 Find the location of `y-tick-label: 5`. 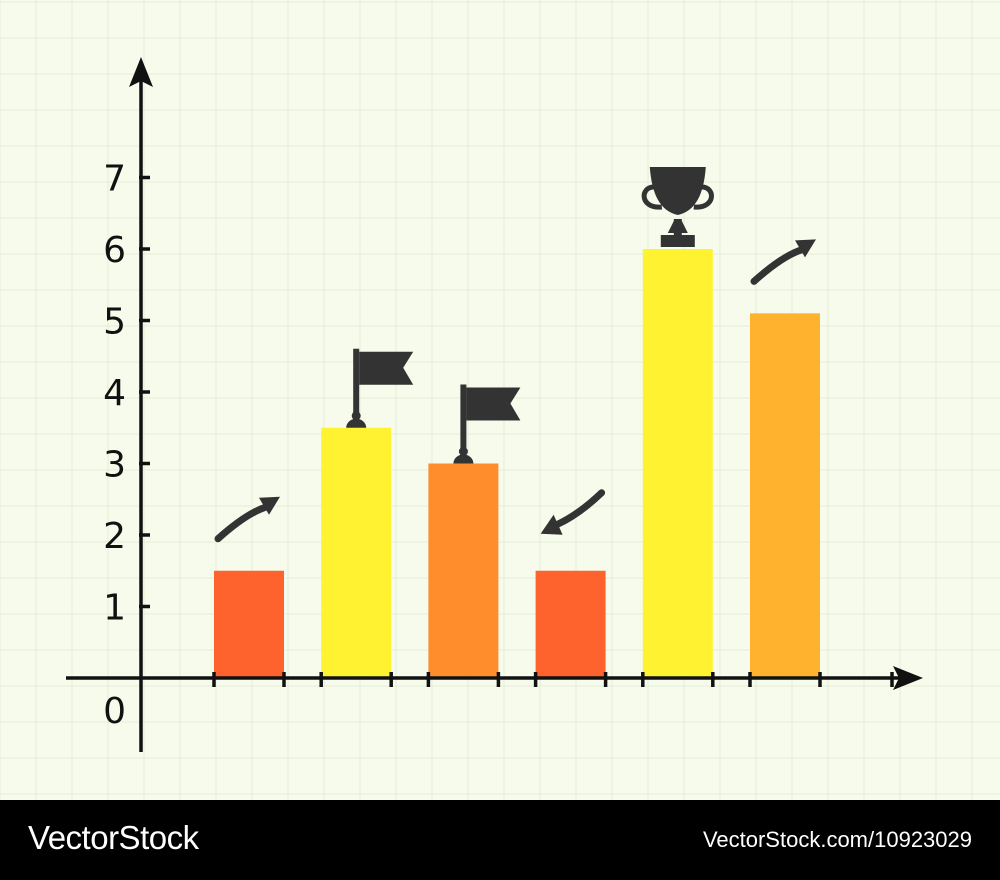

y-tick-label: 5 is located at coordinates (114, 322).